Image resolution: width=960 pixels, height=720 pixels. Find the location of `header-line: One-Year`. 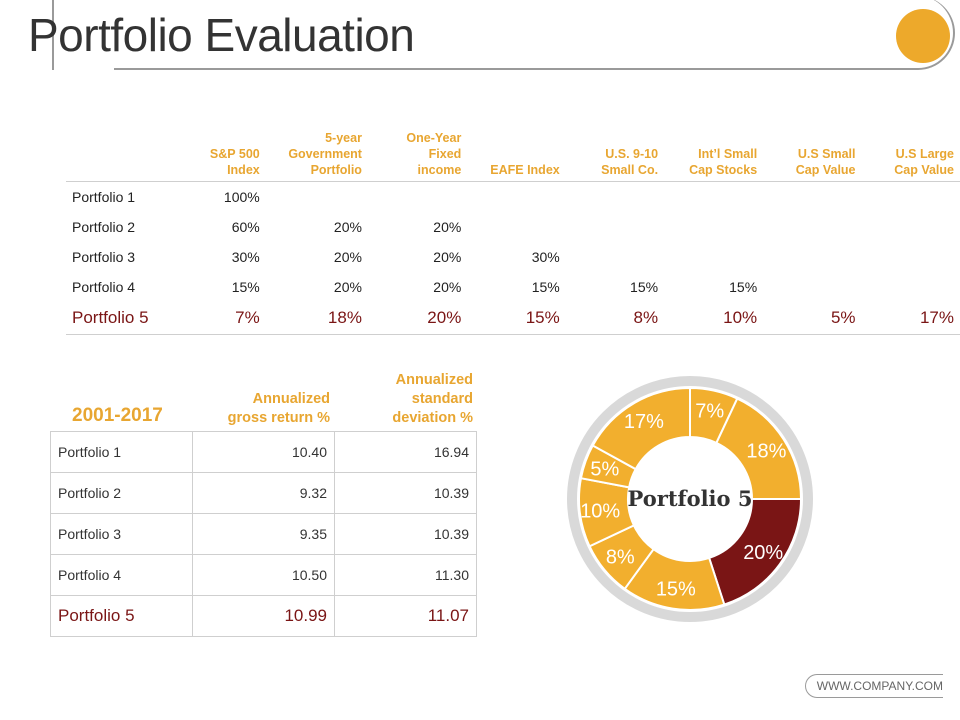

header-line: One-Year is located at coordinates (434, 138).